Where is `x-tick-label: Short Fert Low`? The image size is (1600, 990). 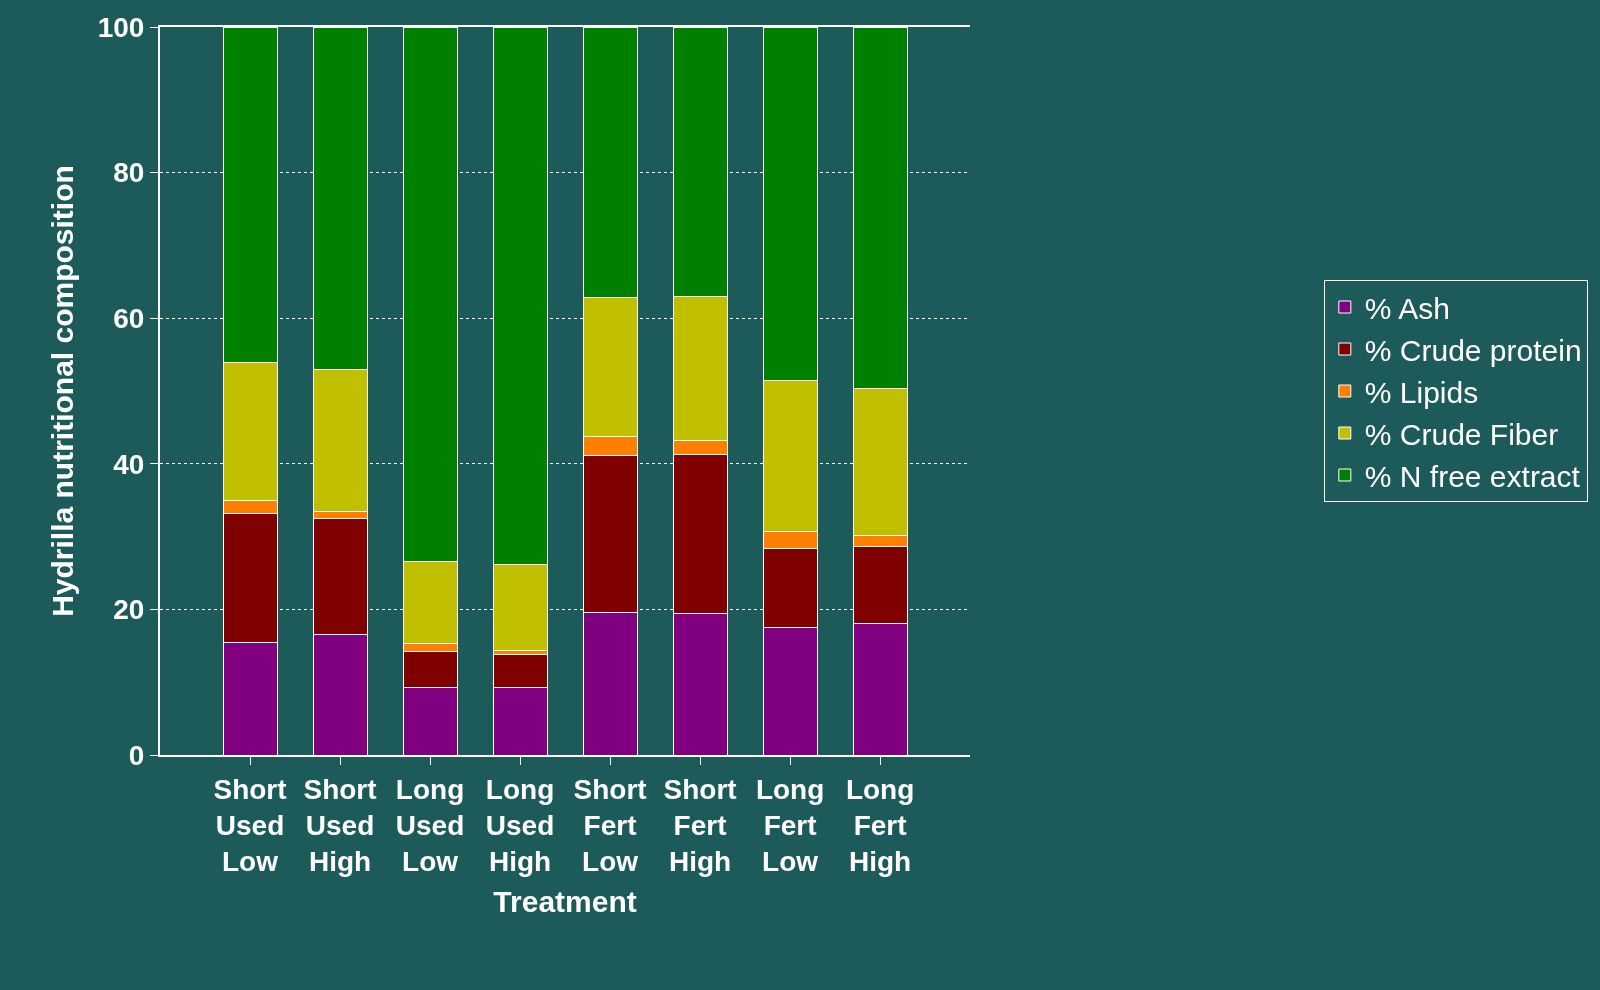
x-tick-label: Short Fert Low is located at coordinates (610, 825).